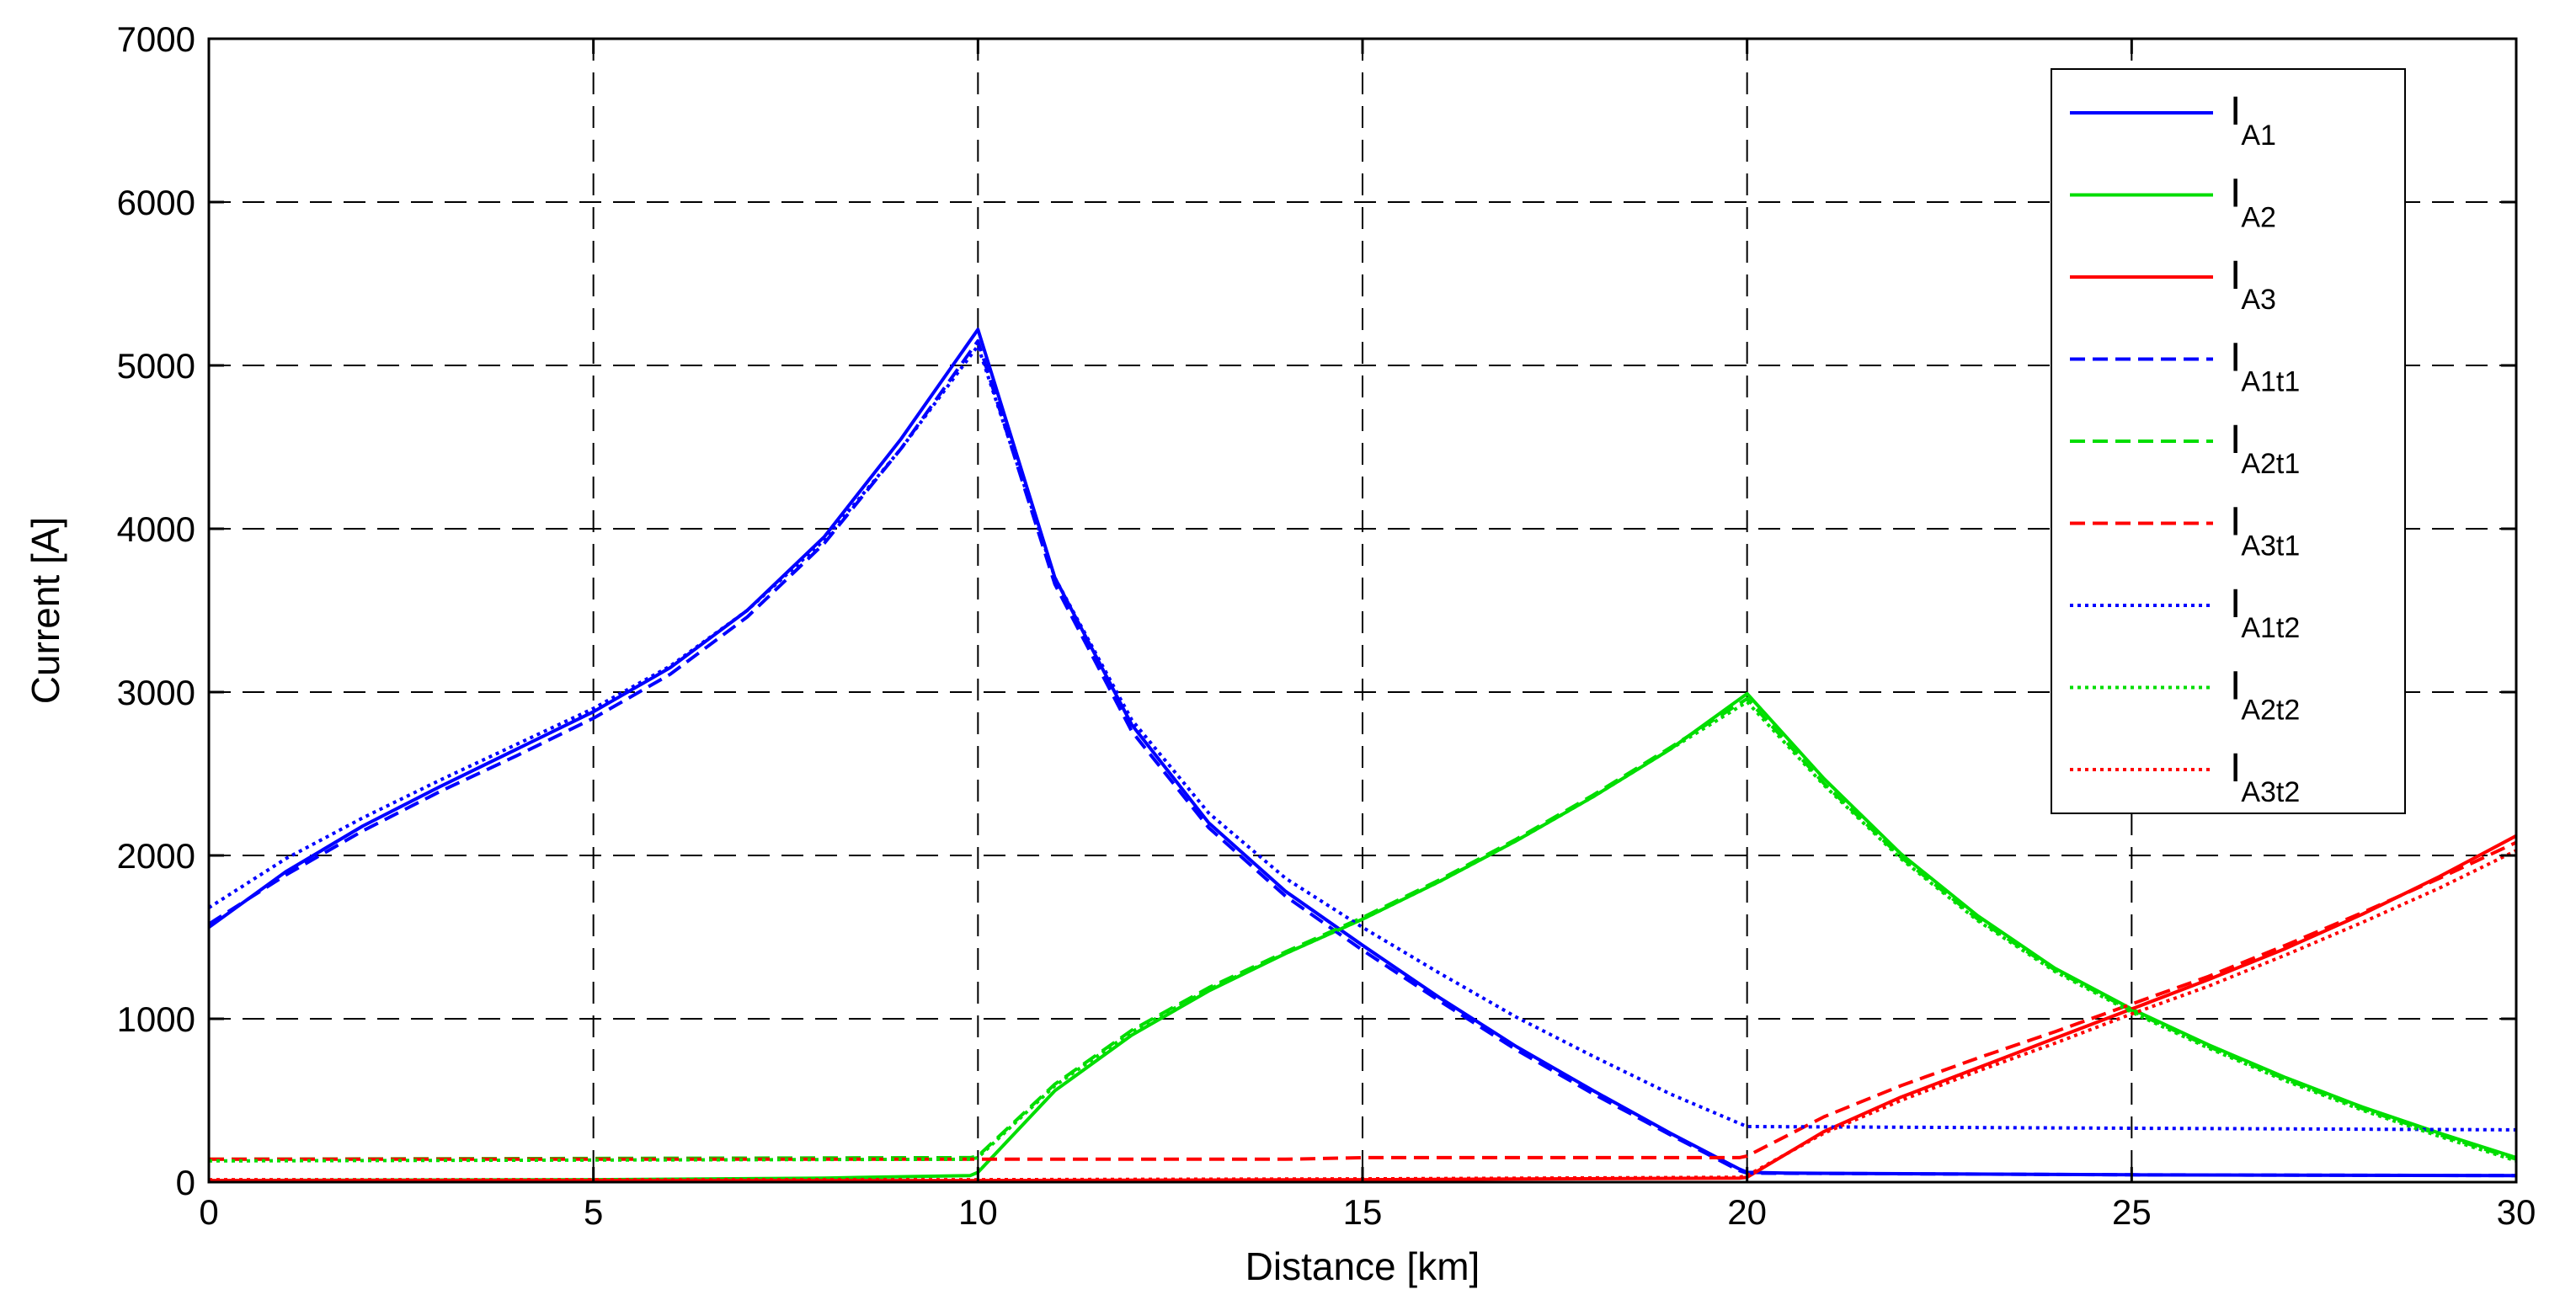 The width and height of the screenshot is (2576, 1316). I want to click on legend-label-subscript: A2t2, so click(2270, 711).